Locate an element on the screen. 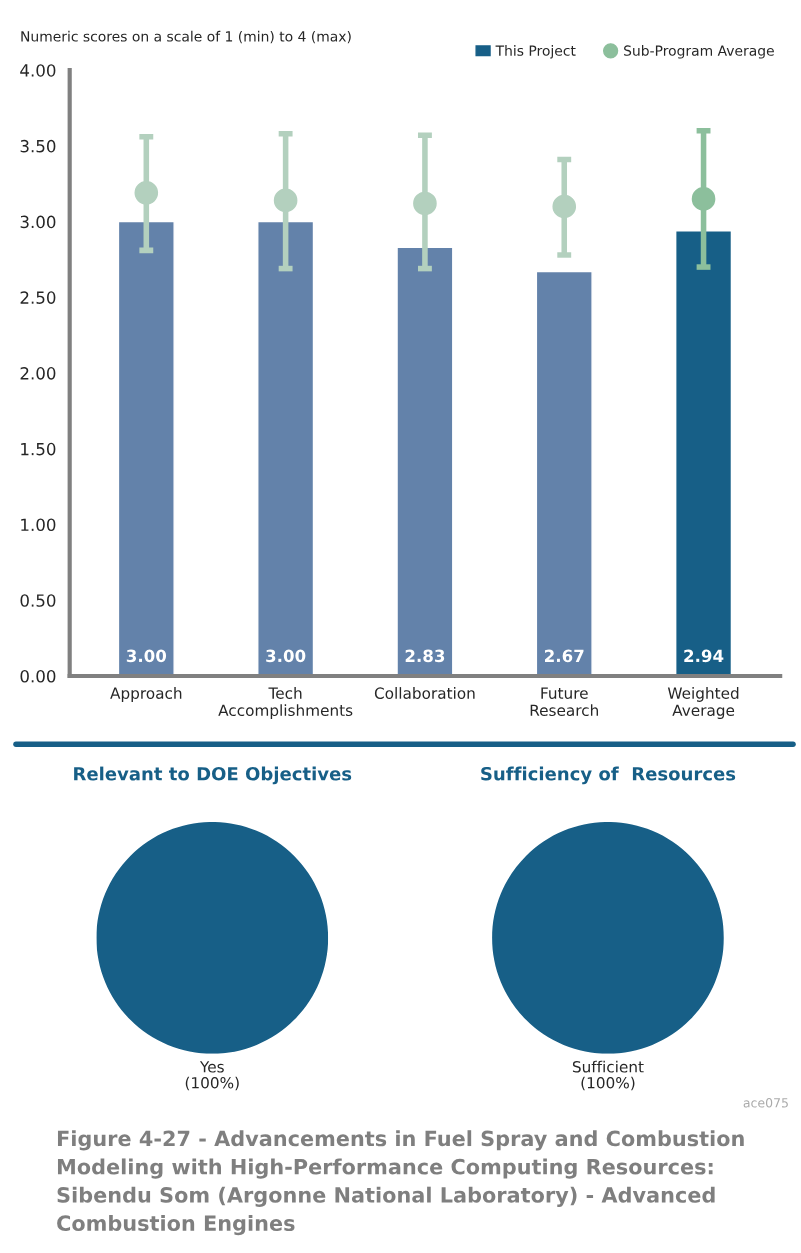  data-label: 2.67 is located at coordinates (564, 656).